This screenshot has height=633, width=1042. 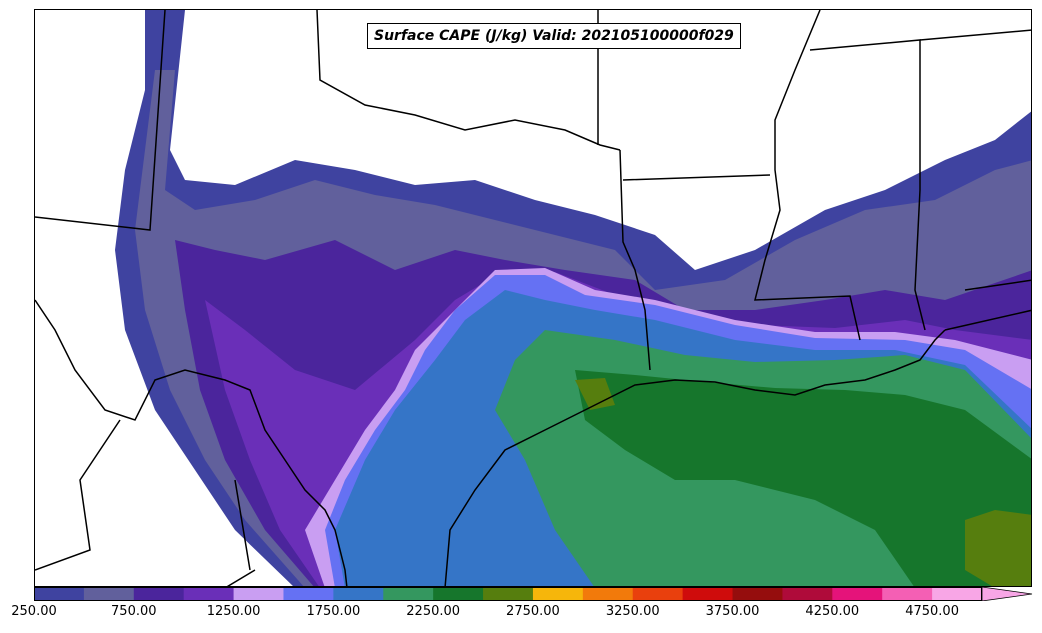 I want to click on colorbar, so click(x=533, y=594).